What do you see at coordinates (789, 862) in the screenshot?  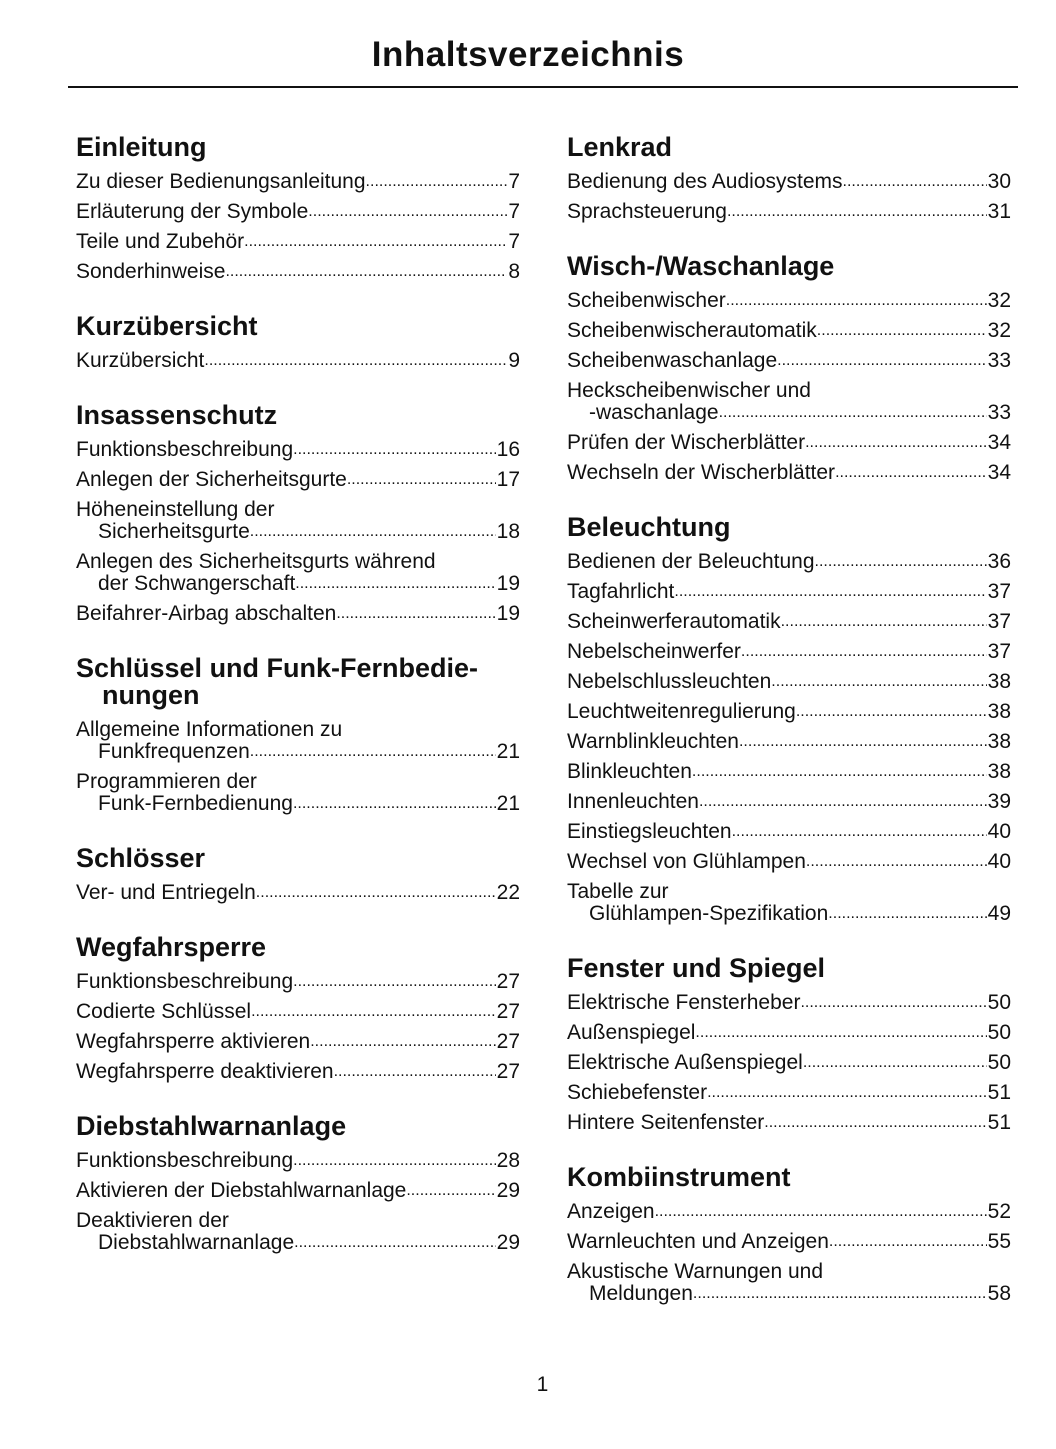 I see `toc-entry: Wechsel von Glühlampen 40` at bounding box center [789, 862].